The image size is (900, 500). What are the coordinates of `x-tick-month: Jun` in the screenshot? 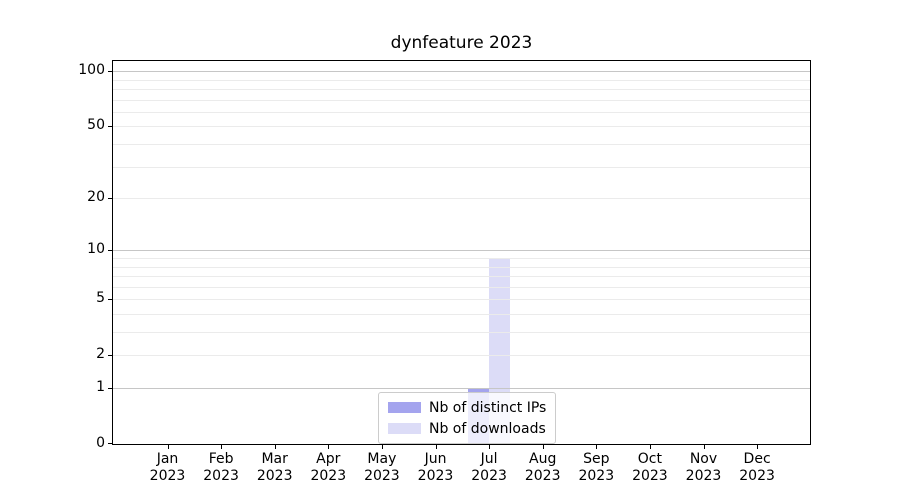 It's located at (435, 459).